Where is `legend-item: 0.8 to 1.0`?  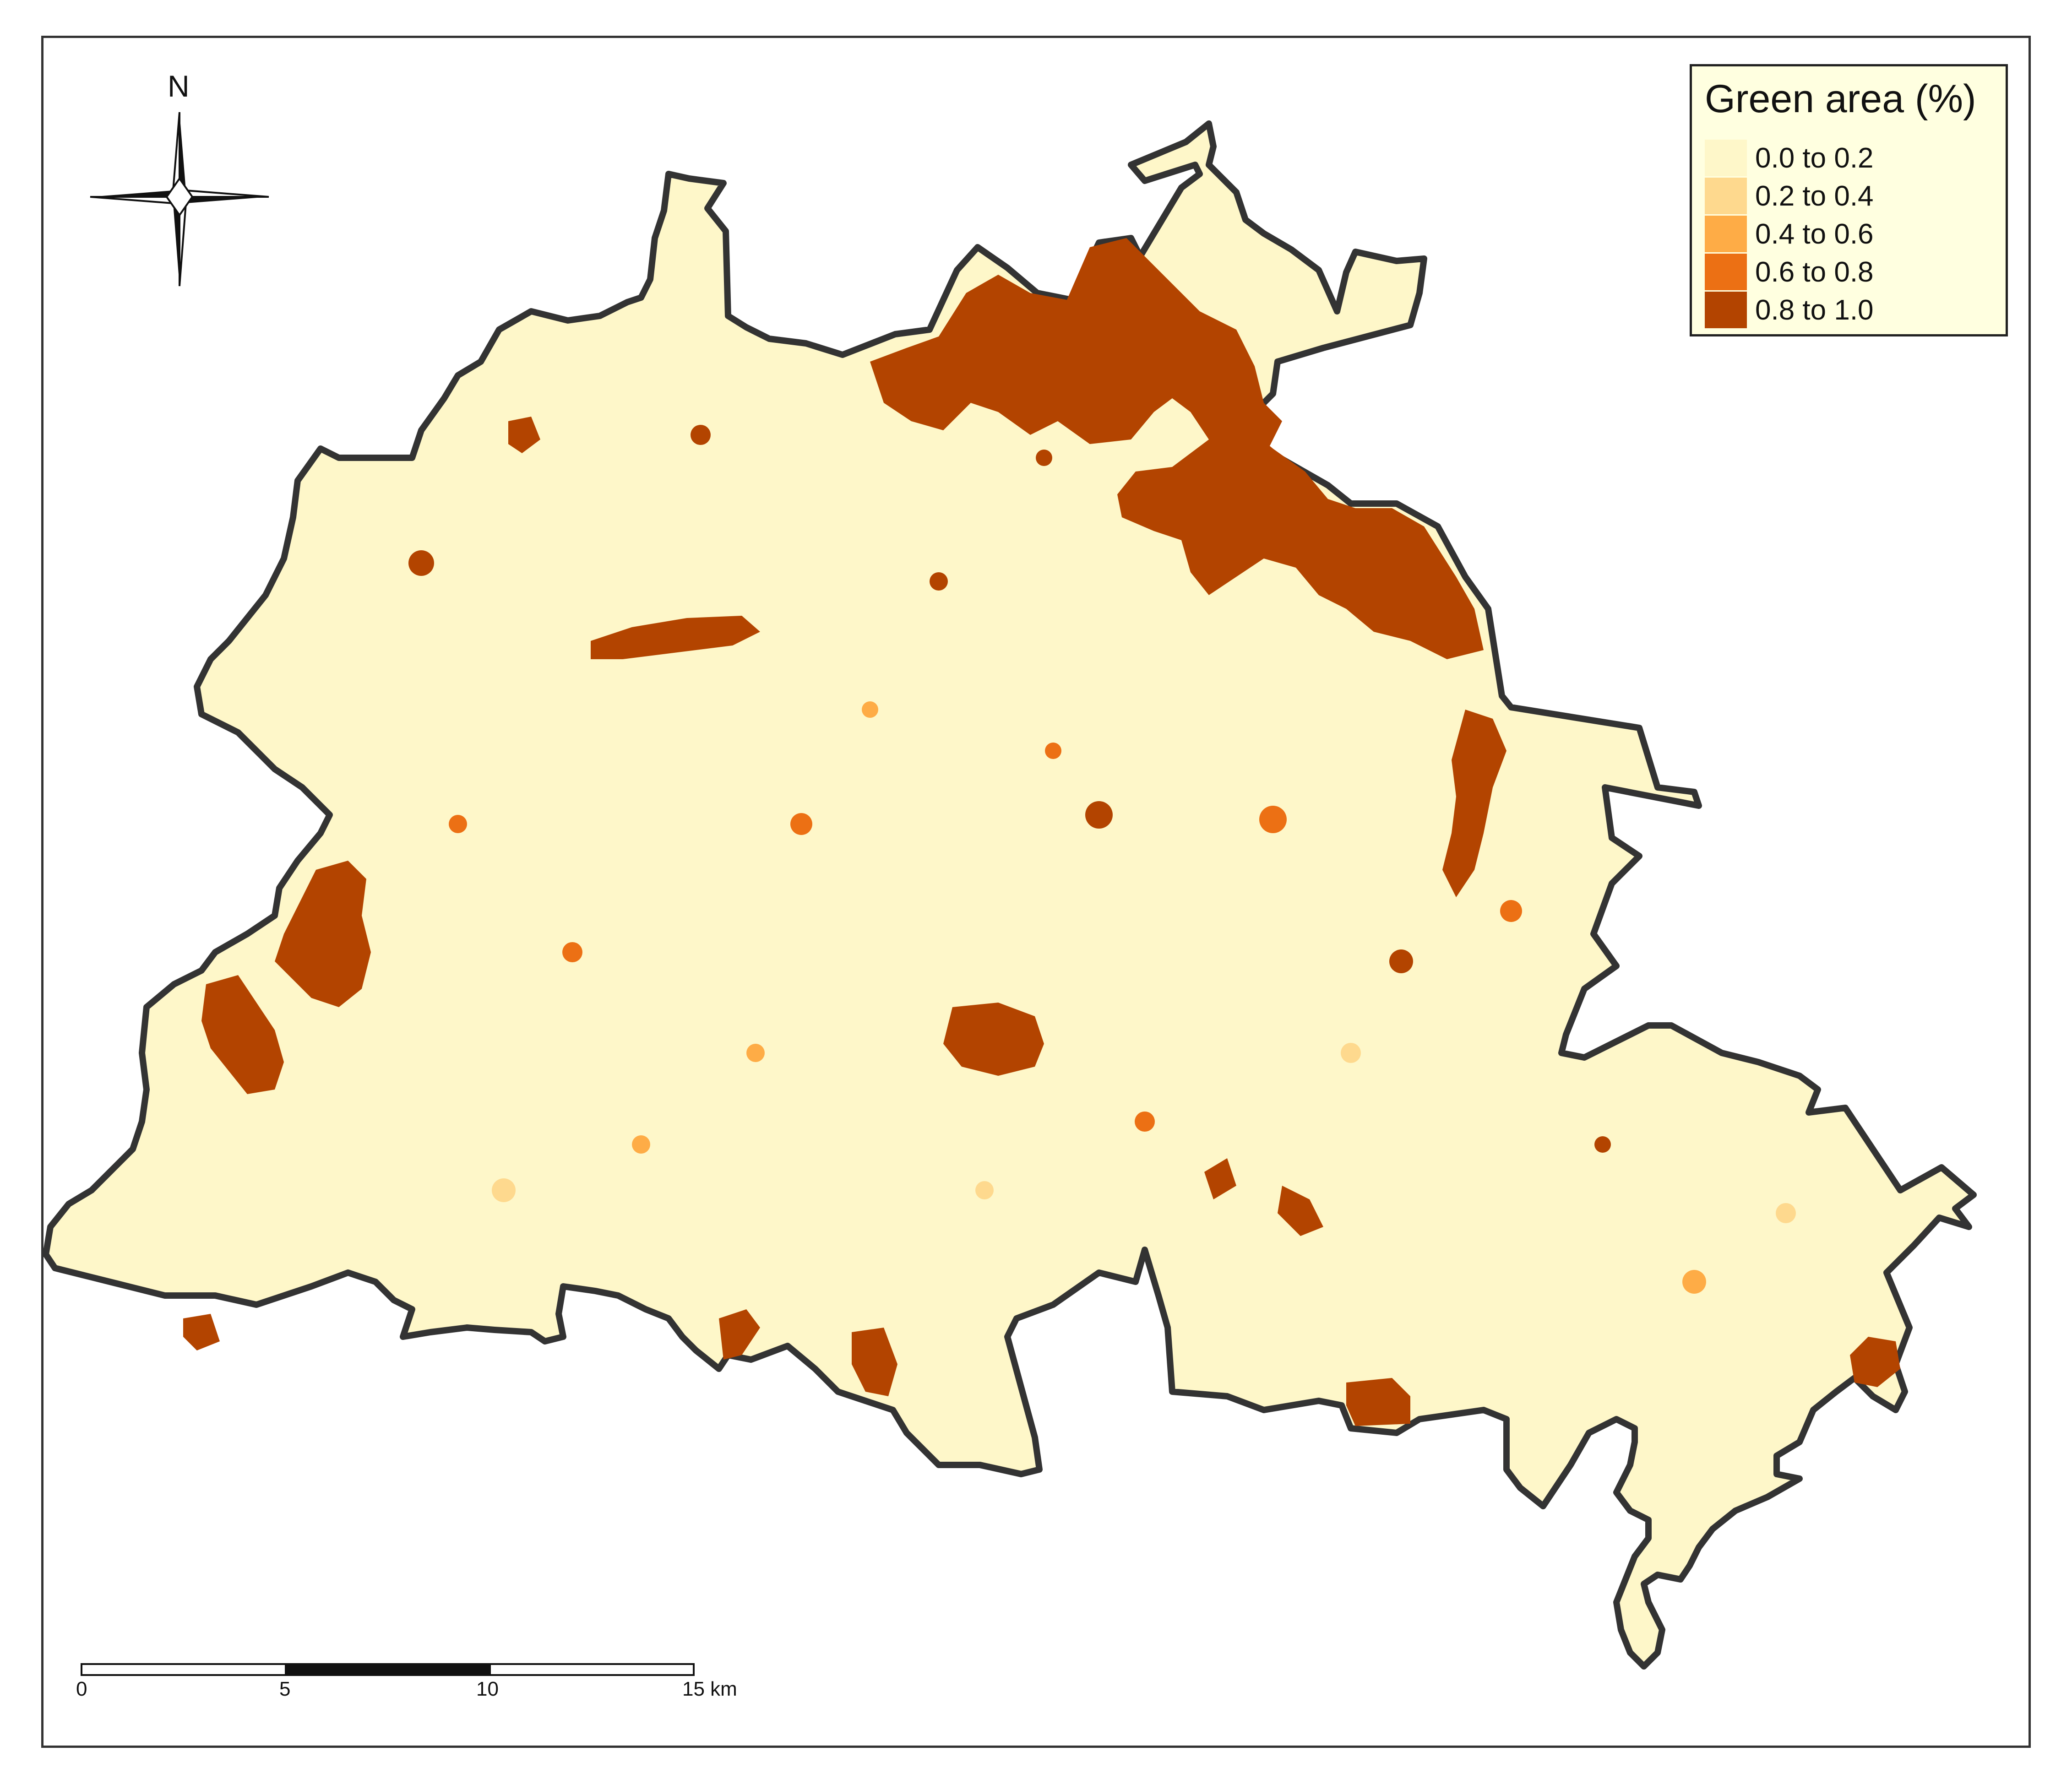 legend-item: 0.8 to 1.0 is located at coordinates (1789, 310).